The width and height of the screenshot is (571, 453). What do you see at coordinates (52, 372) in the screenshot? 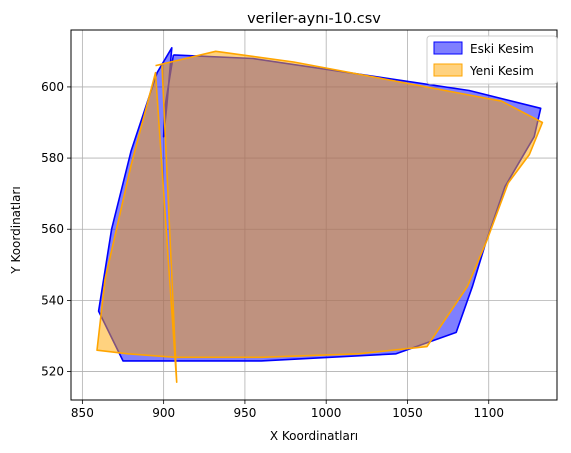
I see `y-tick-label: 520` at bounding box center [52, 372].